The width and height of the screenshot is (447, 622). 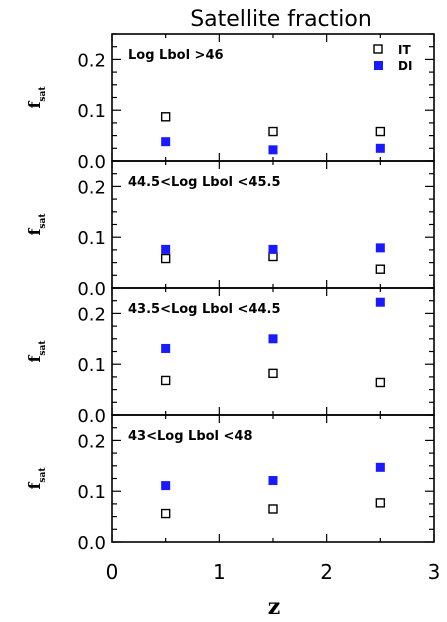 I want to click on panel-label: 43<Log Lbol <48, so click(x=190, y=436).